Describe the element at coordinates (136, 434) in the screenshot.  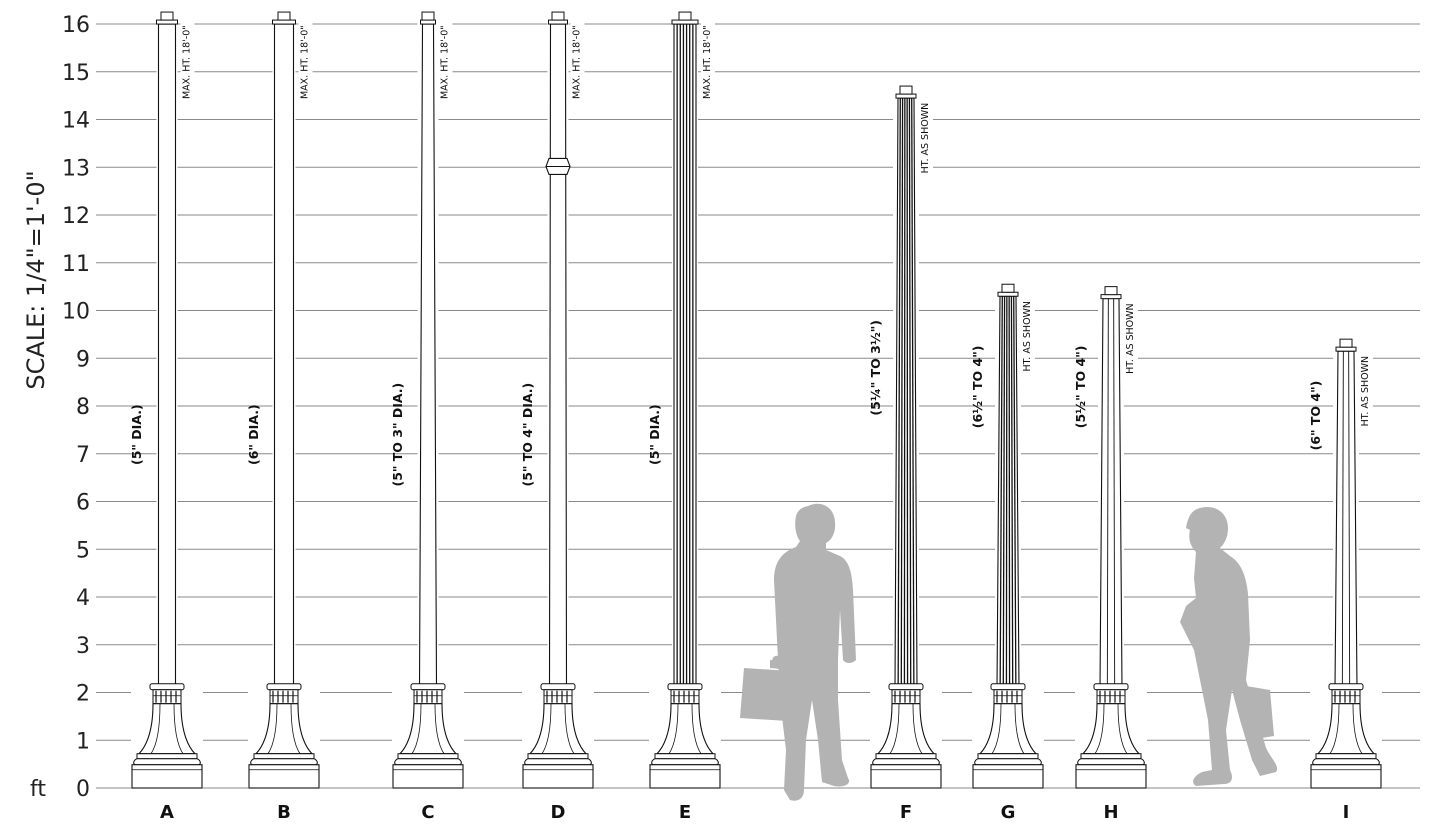
I see `post-diameter-label: (5" DIA.)` at that location.